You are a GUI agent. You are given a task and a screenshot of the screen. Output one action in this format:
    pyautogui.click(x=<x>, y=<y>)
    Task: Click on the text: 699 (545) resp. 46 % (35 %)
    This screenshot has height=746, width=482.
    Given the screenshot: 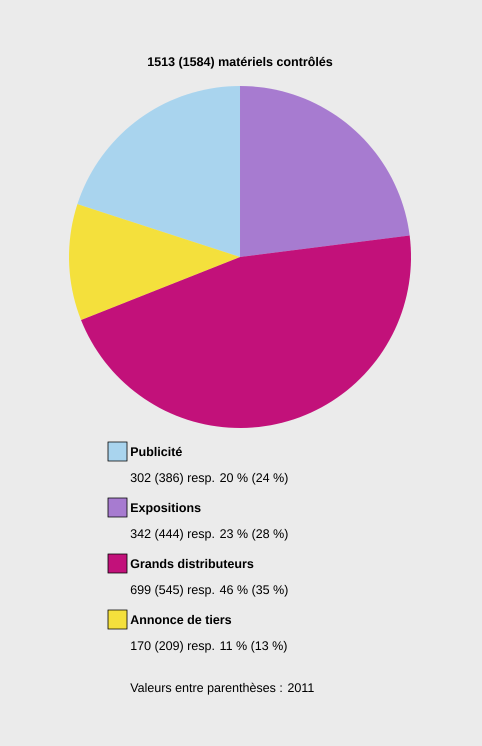 What is the action you would take?
    pyautogui.click(x=209, y=590)
    